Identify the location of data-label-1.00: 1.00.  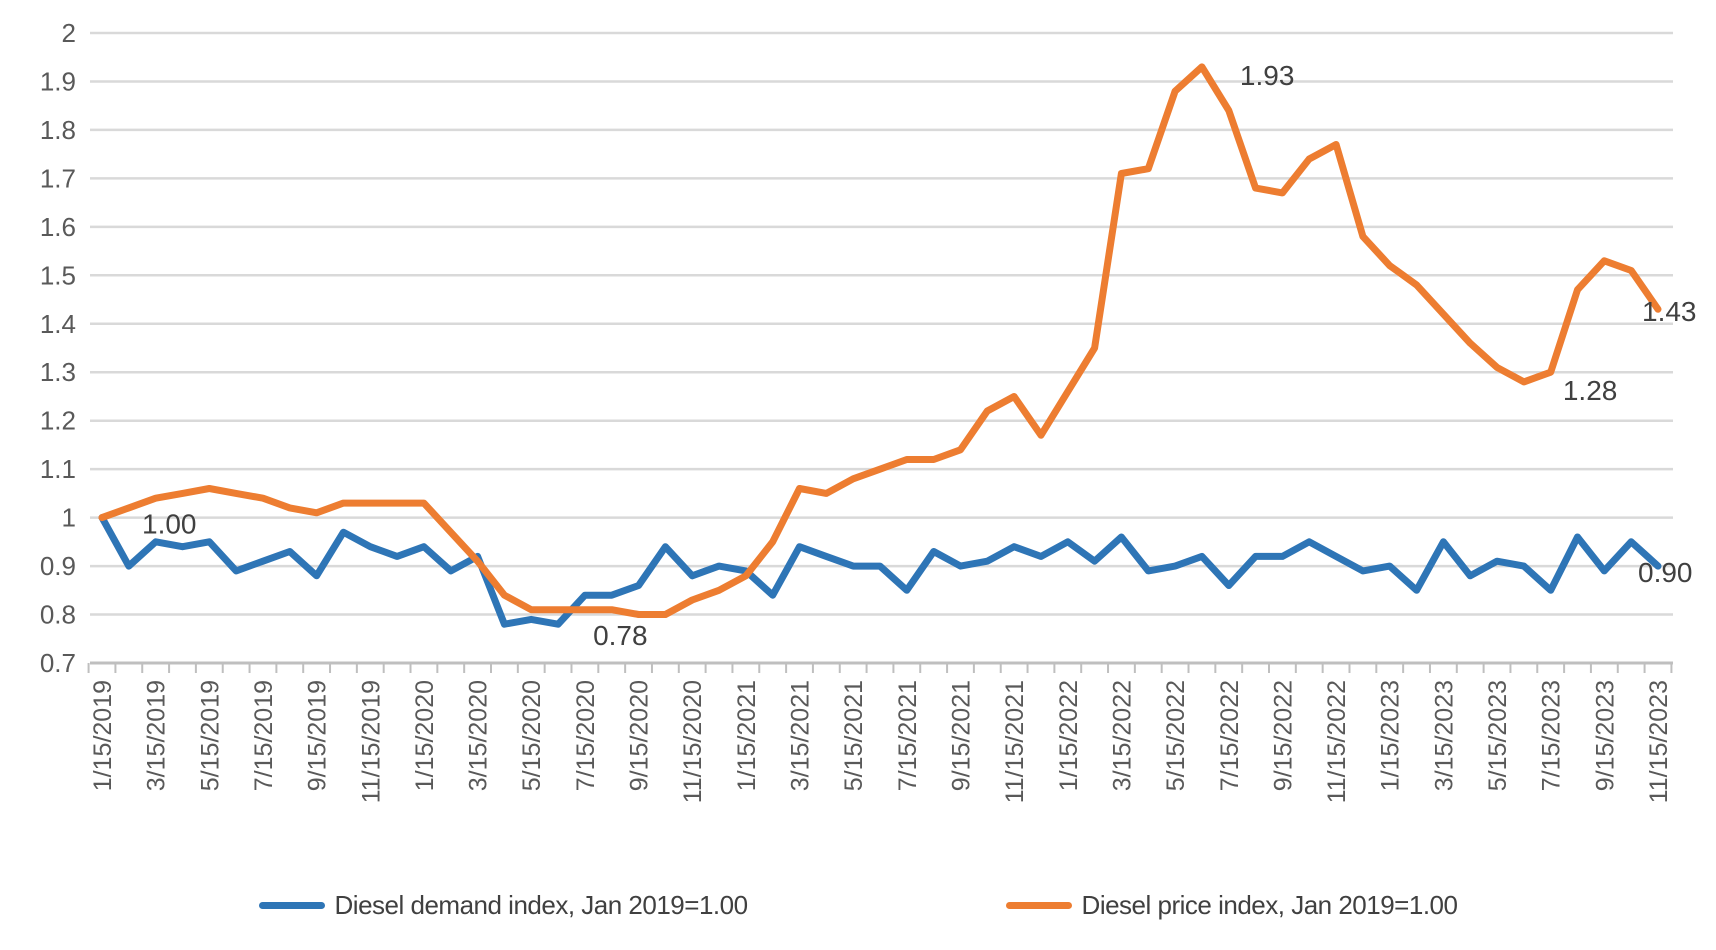
(169, 524).